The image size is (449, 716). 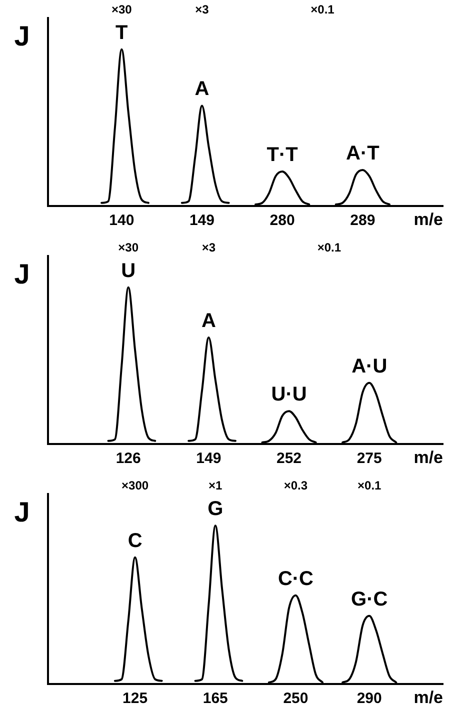 What do you see at coordinates (282, 221) in the screenshot?
I see `x-tick-label: 280` at bounding box center [282, 221].